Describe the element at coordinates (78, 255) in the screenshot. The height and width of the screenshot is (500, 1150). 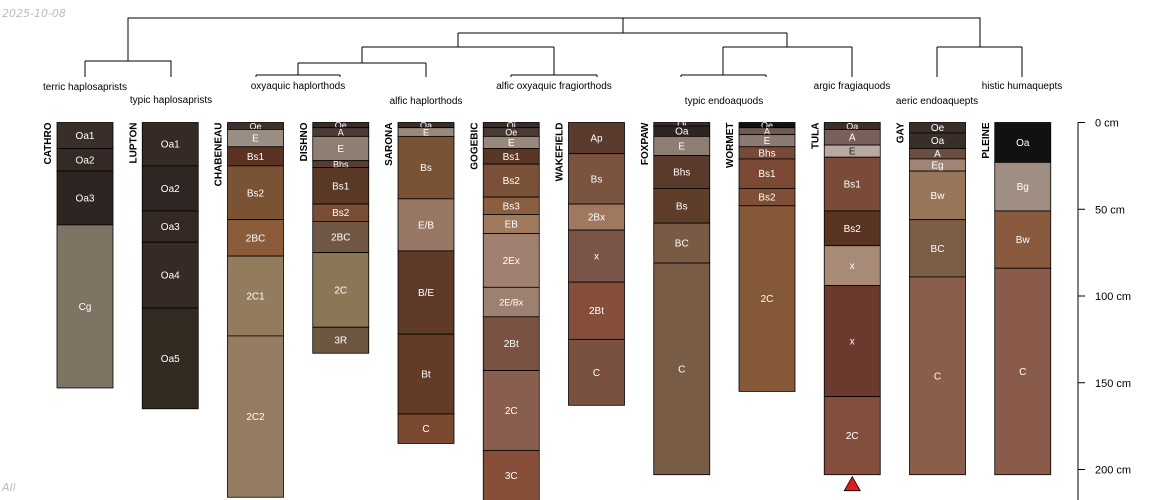
I see `profile-cathro: Oa1 Oa2 Oa3 Cg CATHRO` at that location.